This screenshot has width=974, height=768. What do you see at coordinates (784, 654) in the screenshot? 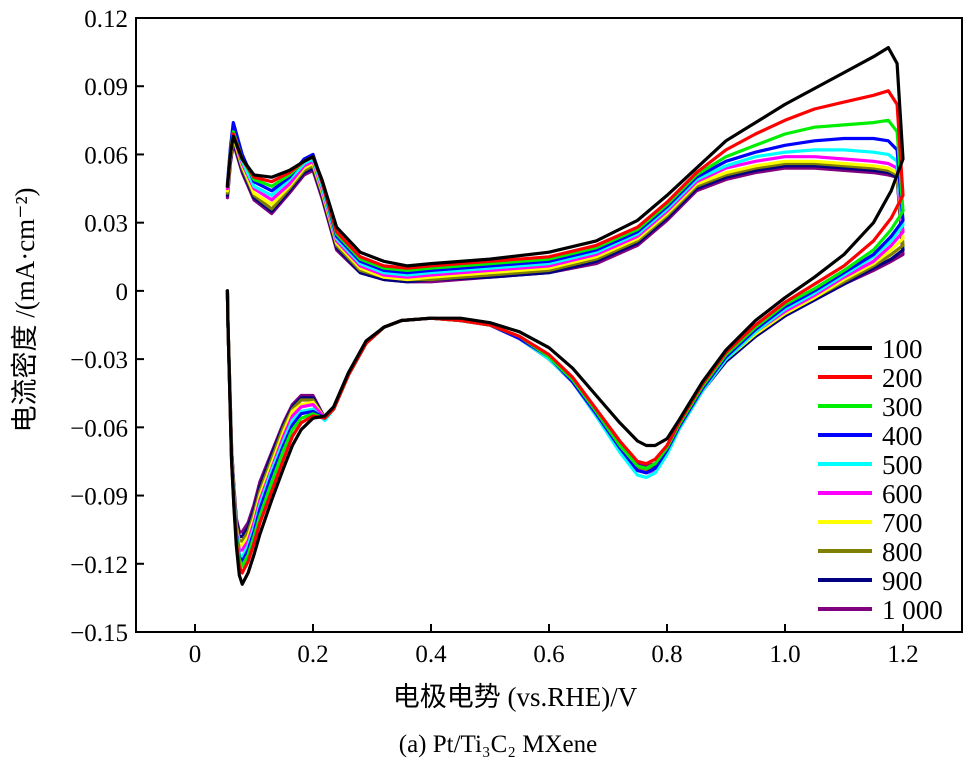
I see `x-tick-label: 1.0` at bounding box center [784, 654].